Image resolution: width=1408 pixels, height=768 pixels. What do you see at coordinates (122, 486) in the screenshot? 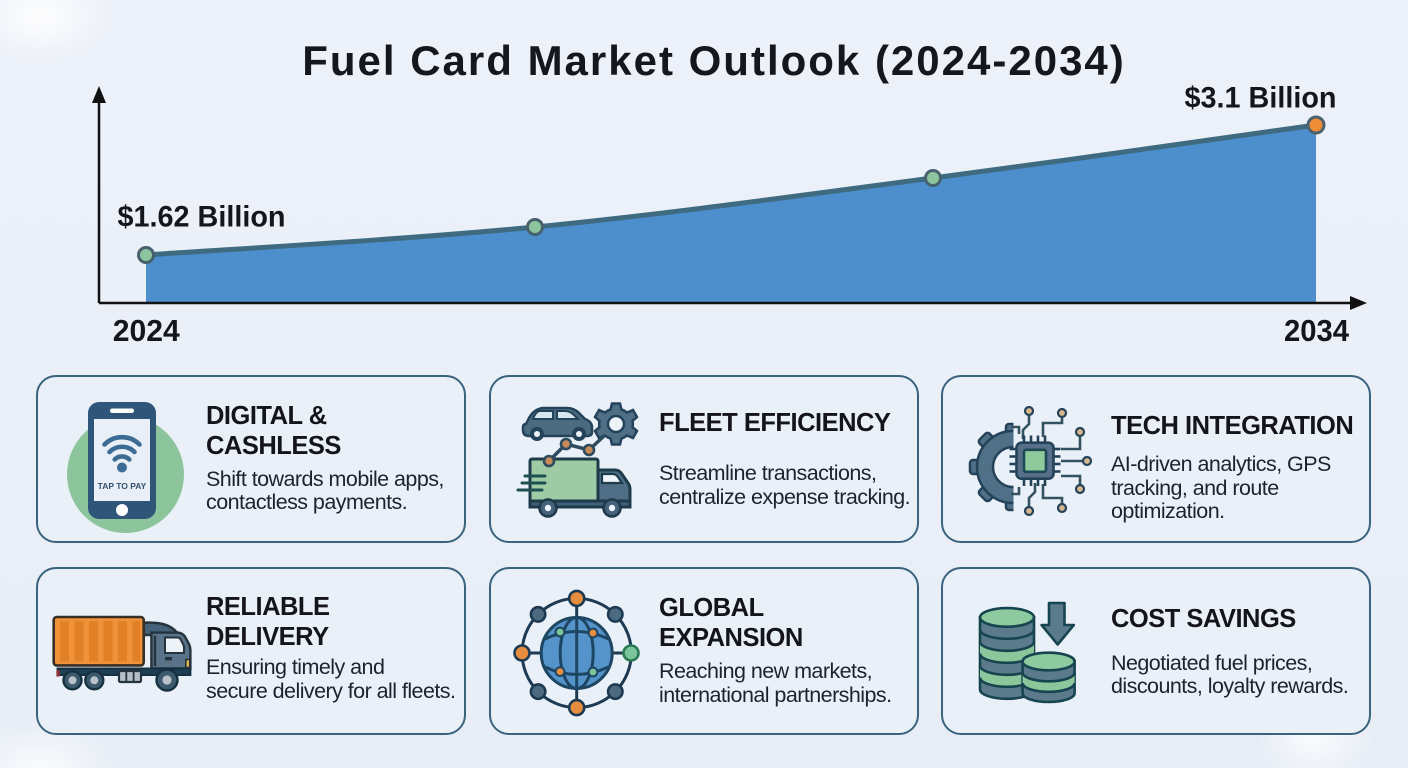
I see `svg-text: TAP TO PAY` at bounding box center [122, 486].